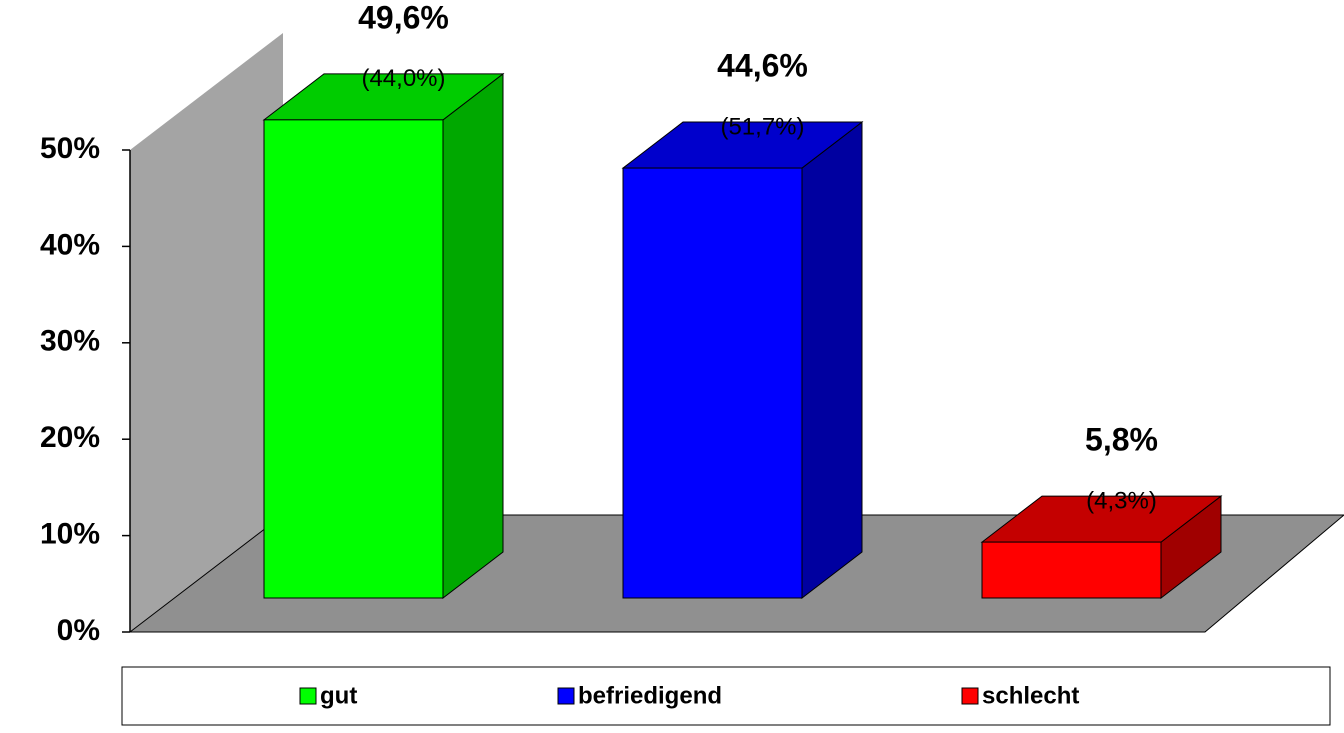 The image size is (1344, 733). What do you see at coordinates (70, 437) in the screenshot?
I see `y-tick-label: 20%` at bounding box center [70, 437].